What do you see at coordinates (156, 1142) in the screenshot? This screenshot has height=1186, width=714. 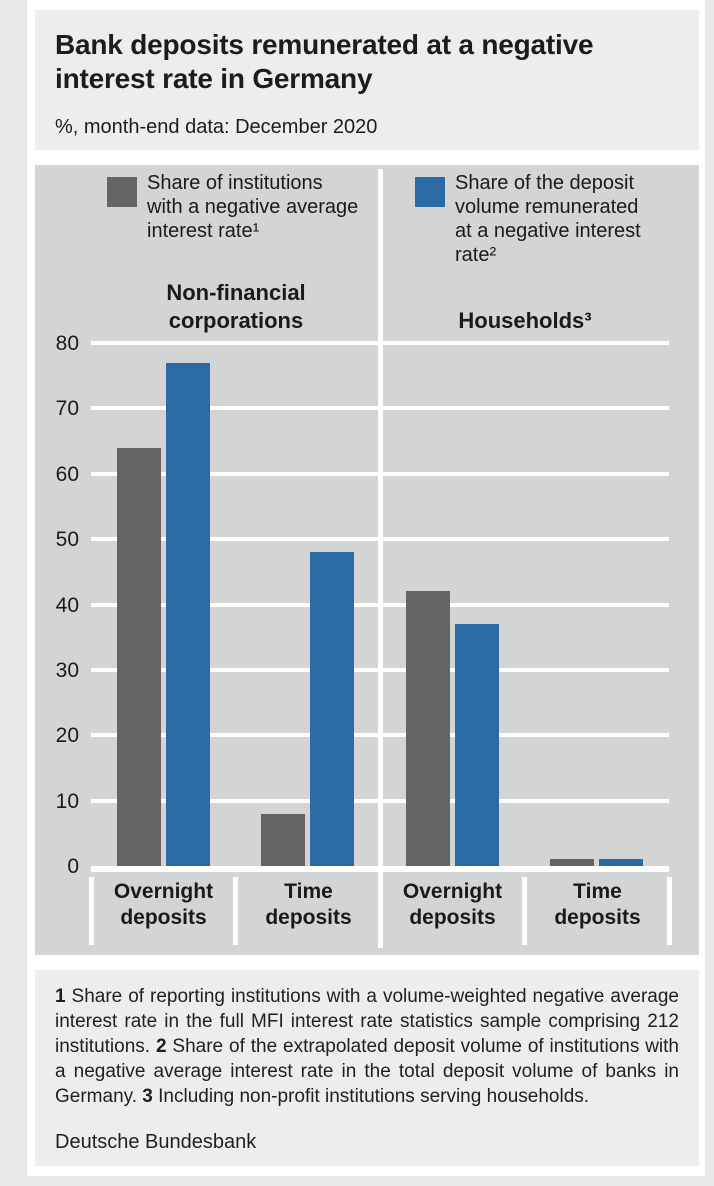 I see `source-label: Deutsche Bundesbank` at bounding box center [156, 1142].